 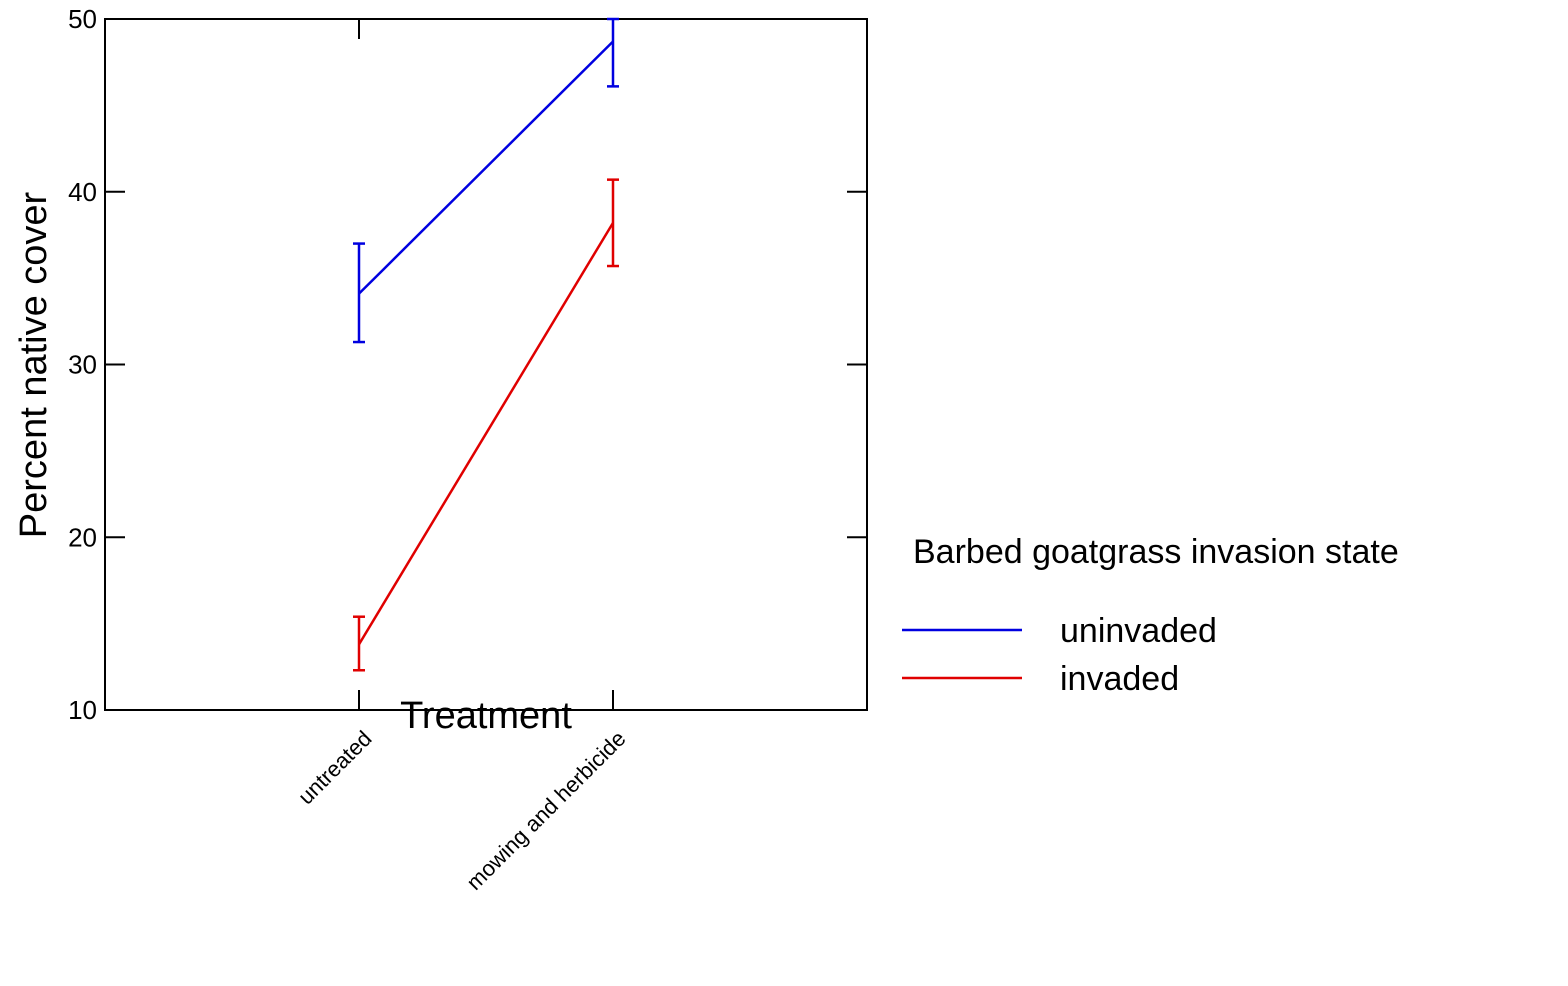 What do you see at coordinates (1138, 631) in the screenshot?
I see `legend-label: uninvaded` at bounding box center [1138, 631].